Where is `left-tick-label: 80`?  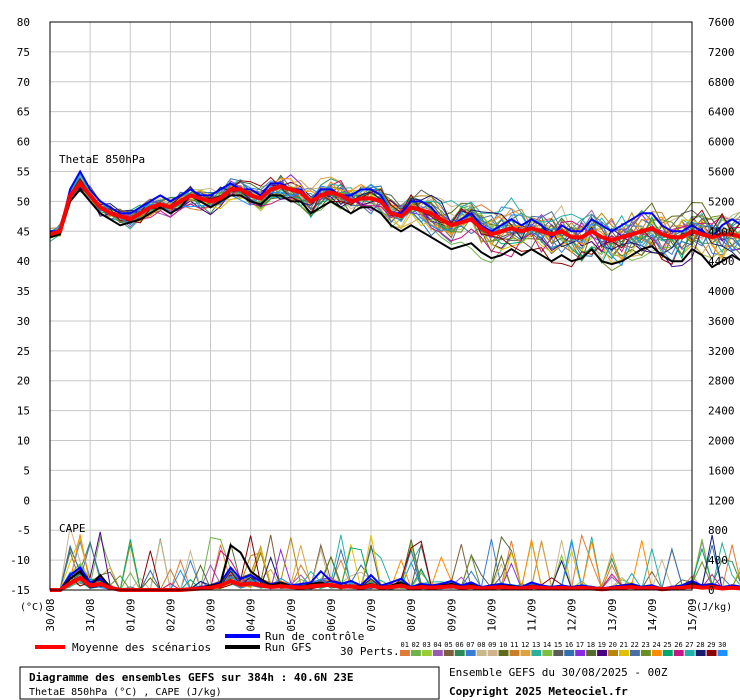
left-tick-label: 80 is located at coordinates (23, 22).